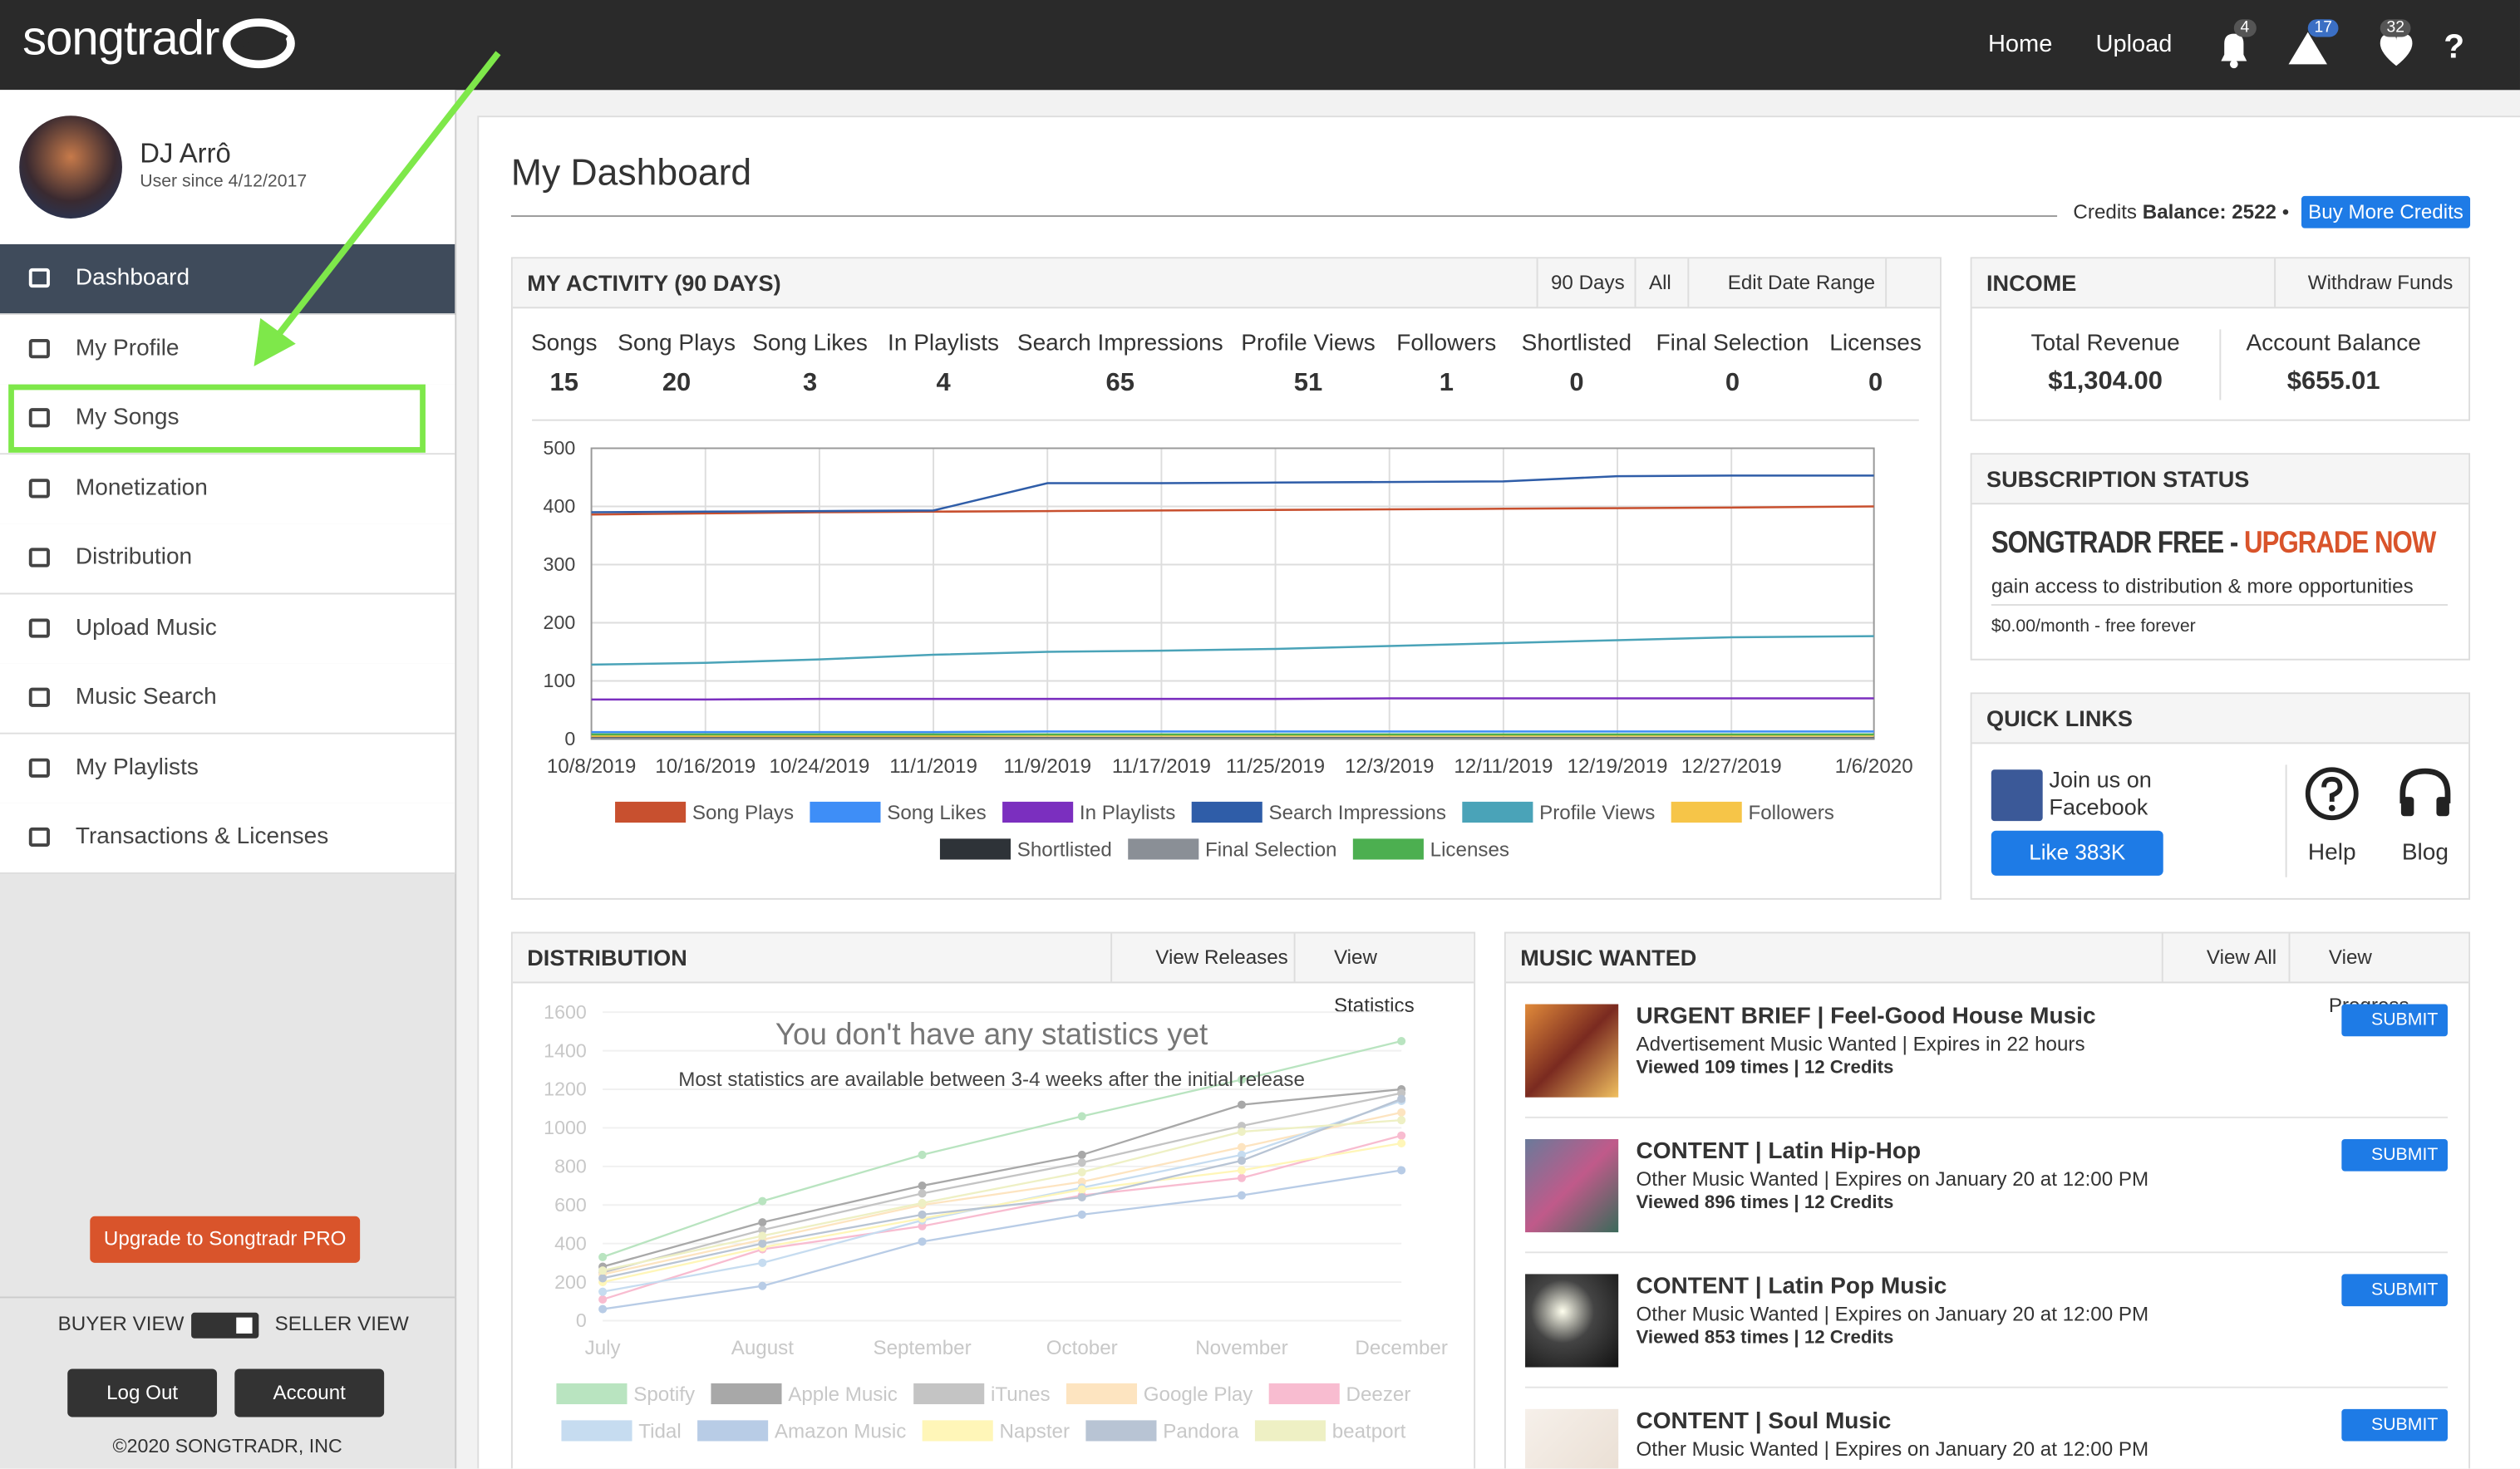  Describe the element at coordinates (120, 39) in the screenshot. I see `logo: songtradr` at that location.